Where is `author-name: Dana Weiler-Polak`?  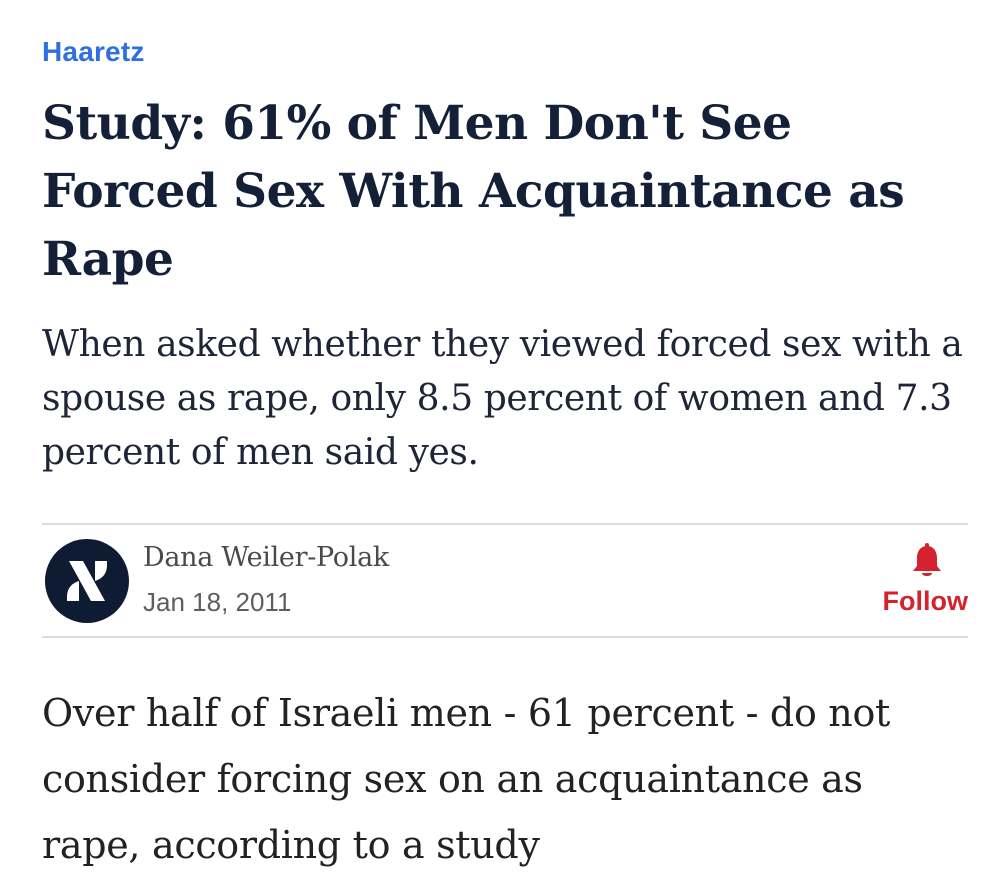
author-name: Dana Weiler-Polak is located at coordinates (266, 557).